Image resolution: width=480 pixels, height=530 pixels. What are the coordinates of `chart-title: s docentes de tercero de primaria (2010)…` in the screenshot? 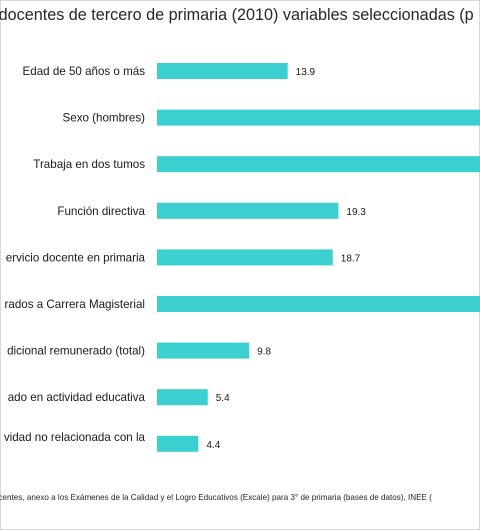 It's located at (237, 15).